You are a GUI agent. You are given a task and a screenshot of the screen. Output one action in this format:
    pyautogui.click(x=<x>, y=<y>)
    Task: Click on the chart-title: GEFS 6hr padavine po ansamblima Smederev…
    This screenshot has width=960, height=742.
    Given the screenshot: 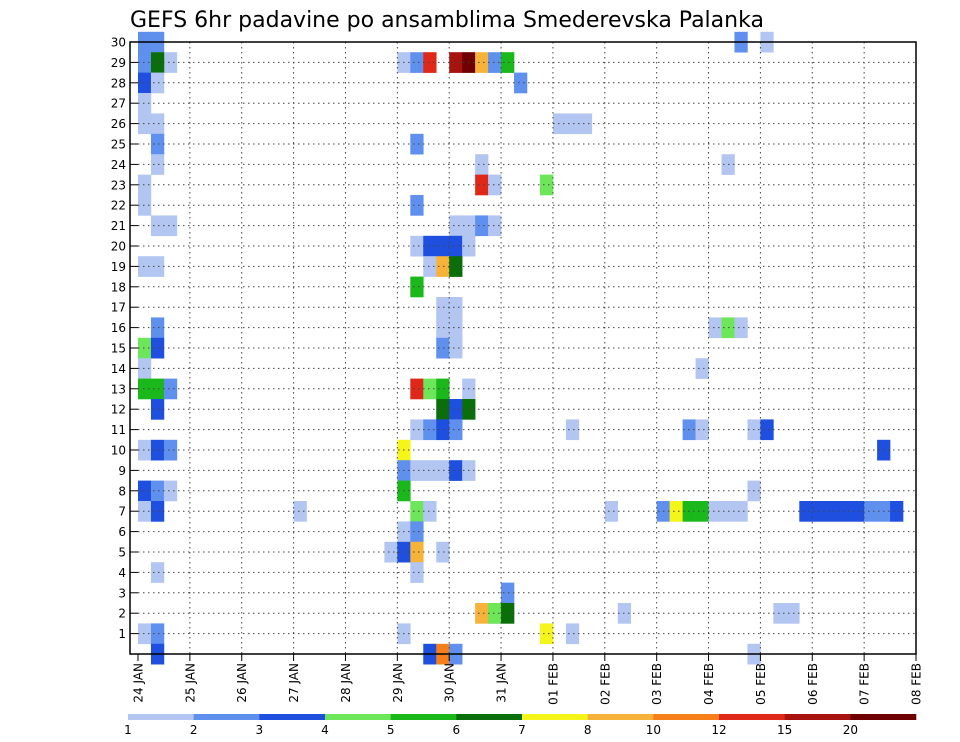 What is the action you would take?
    pyautogui.click(x=447, y=20)
    